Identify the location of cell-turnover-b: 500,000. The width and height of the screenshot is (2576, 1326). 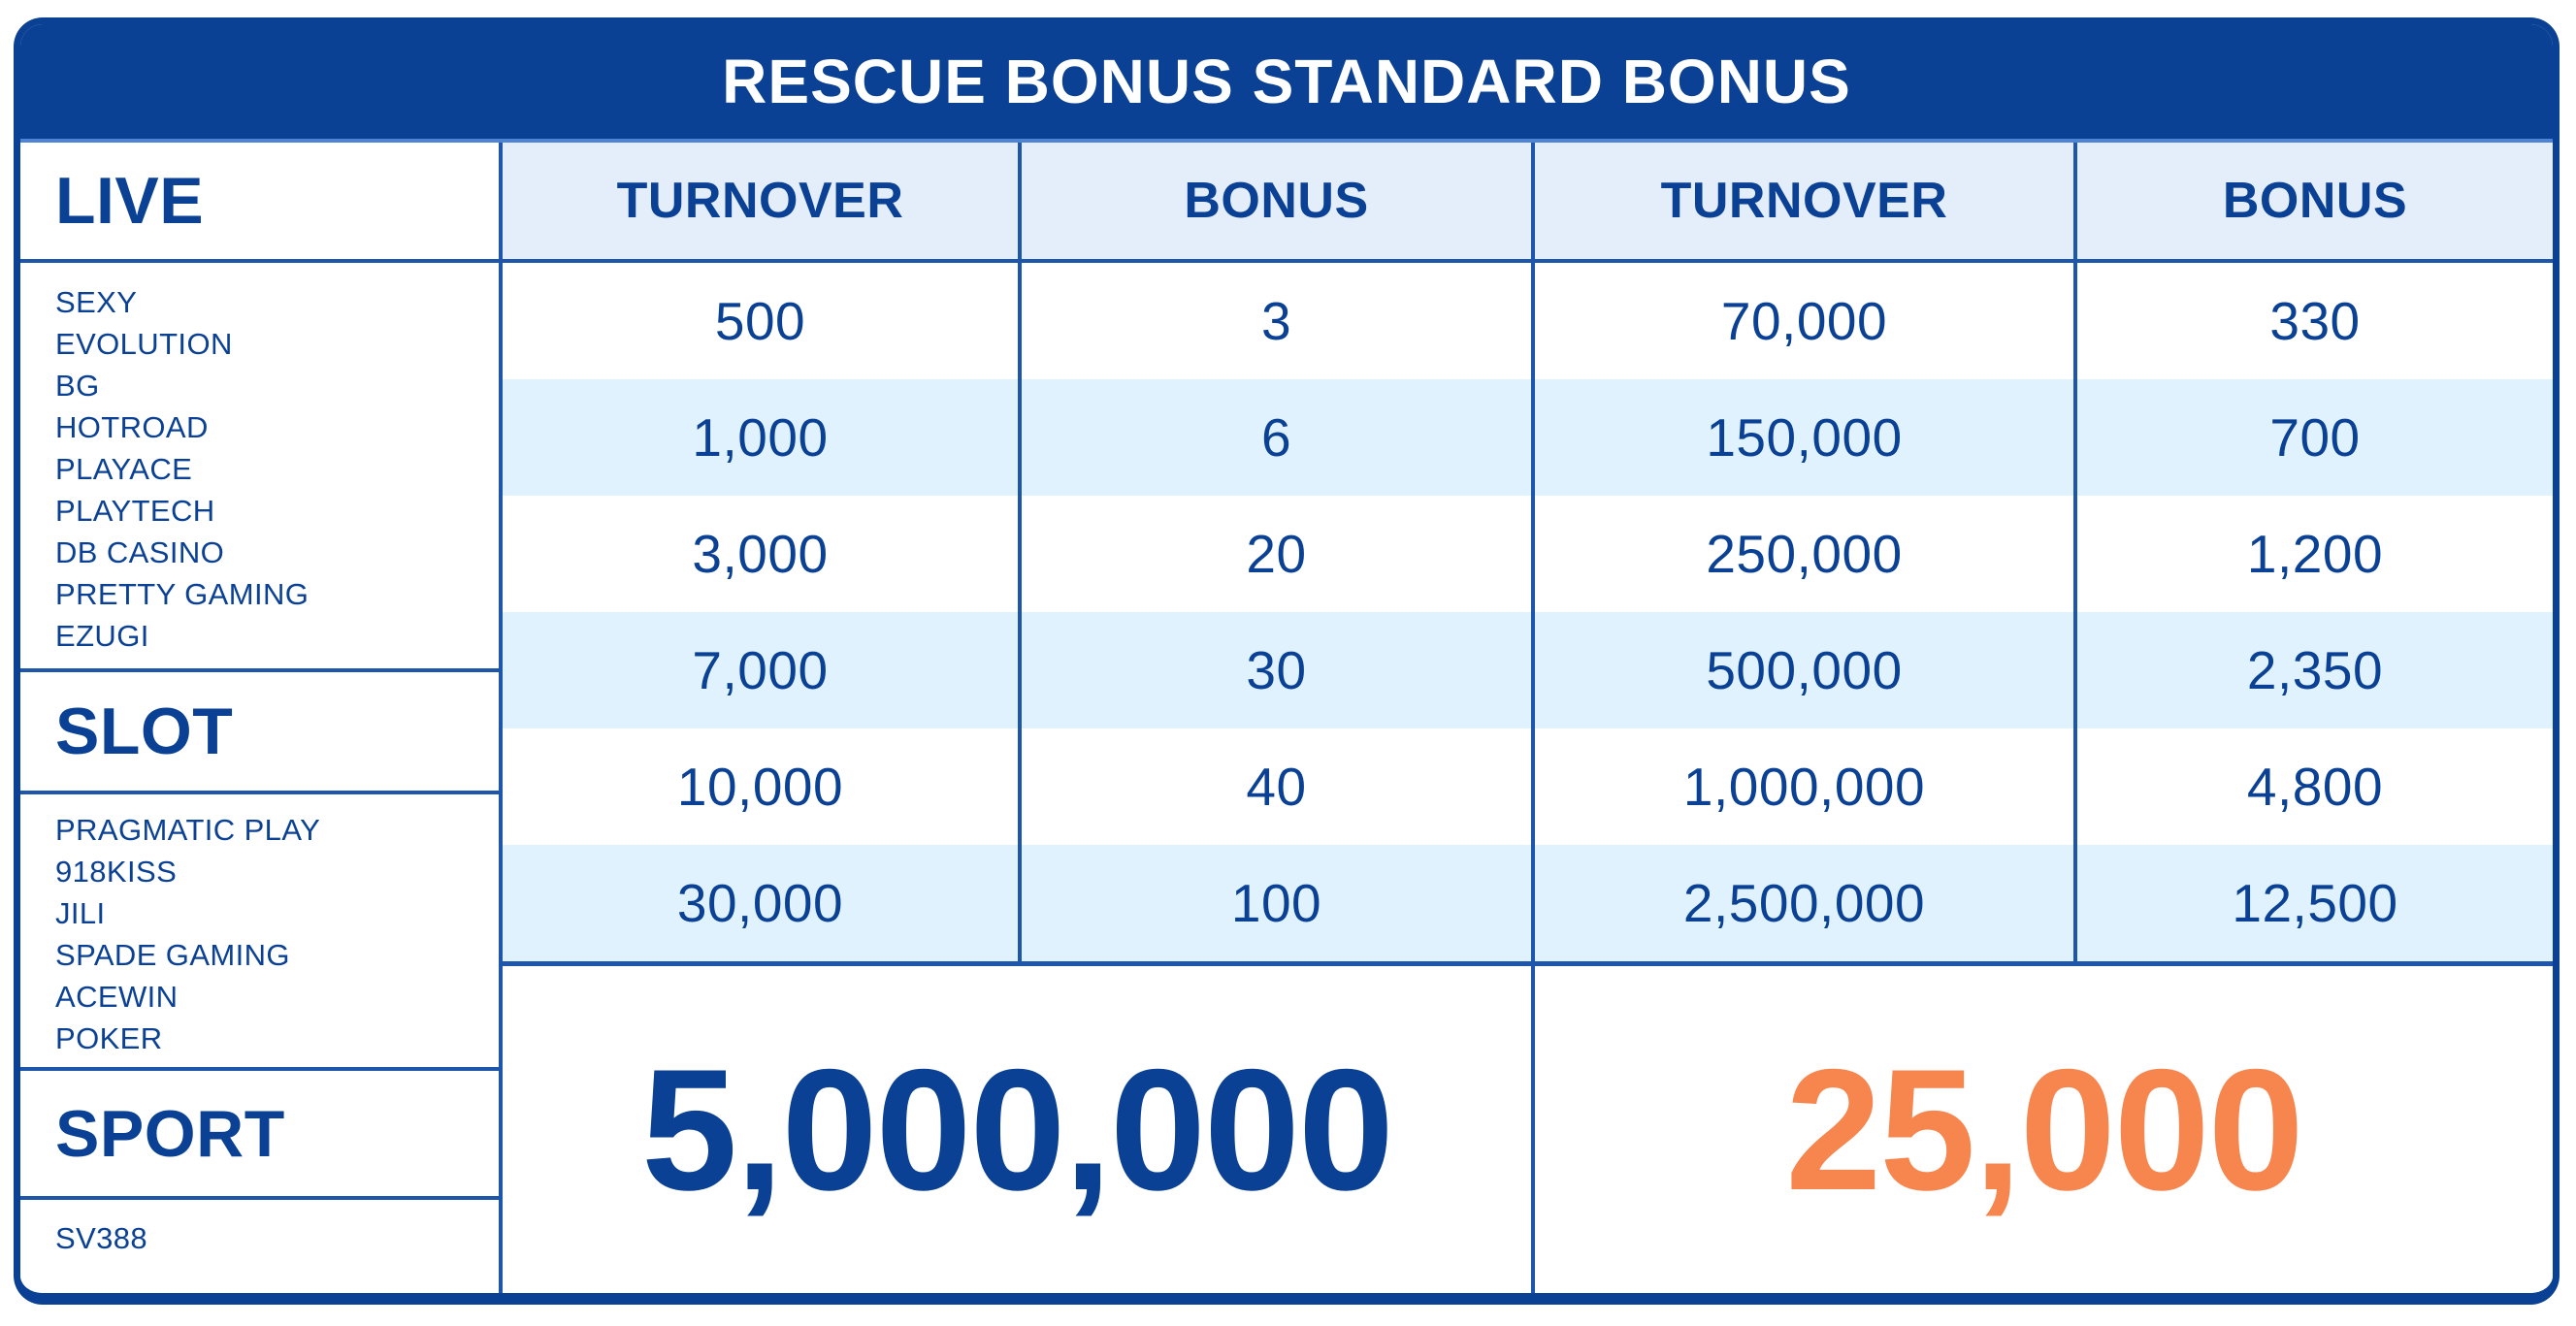
(1806, 670).